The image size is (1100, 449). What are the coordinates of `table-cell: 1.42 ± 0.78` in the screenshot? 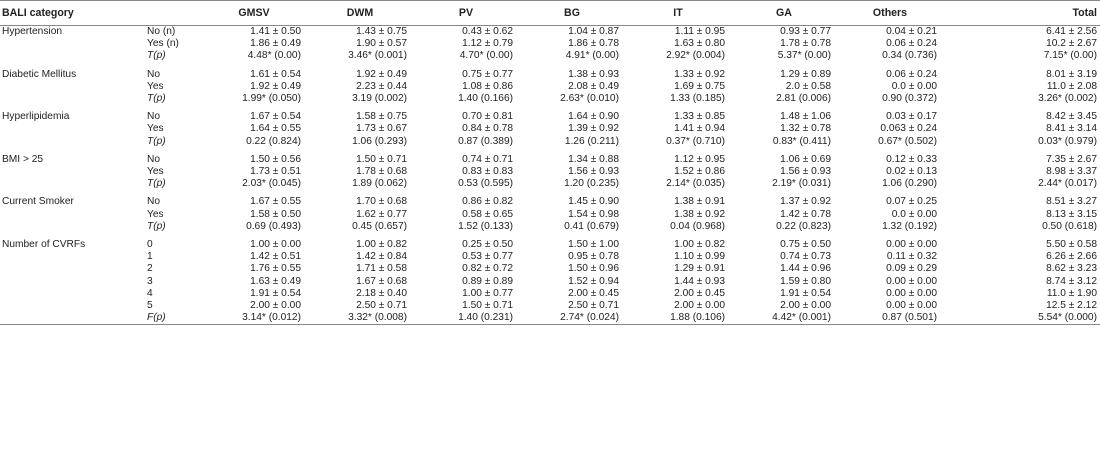 It's located at (805, 214).